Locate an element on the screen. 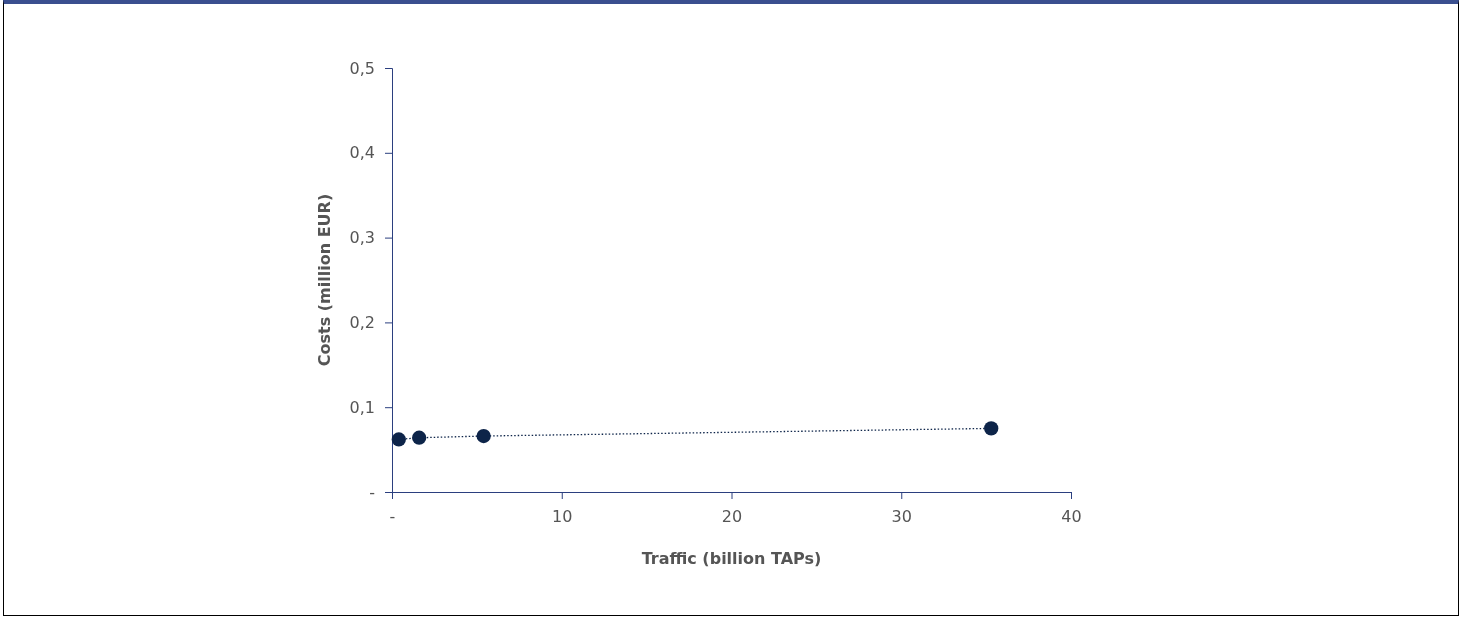  y-axis-title: Costs (million EUR) is located at coordinates (324, 280).